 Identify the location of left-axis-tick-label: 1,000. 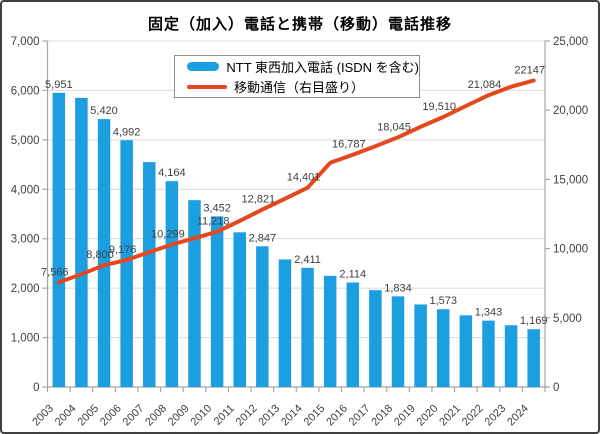
(25, 339).